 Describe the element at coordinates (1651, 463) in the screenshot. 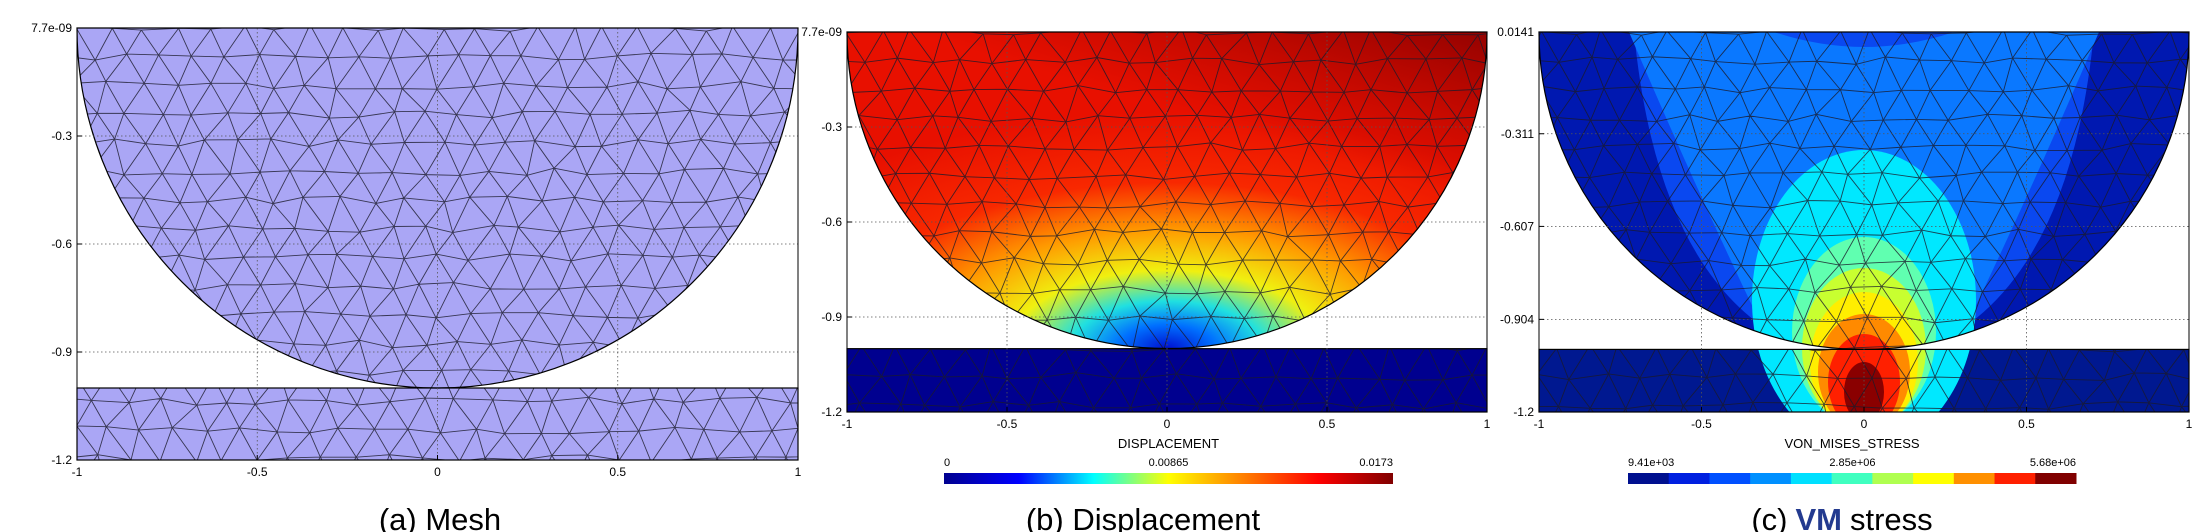

I see `colorbar-tick-label: 9.41e+03` at that location.